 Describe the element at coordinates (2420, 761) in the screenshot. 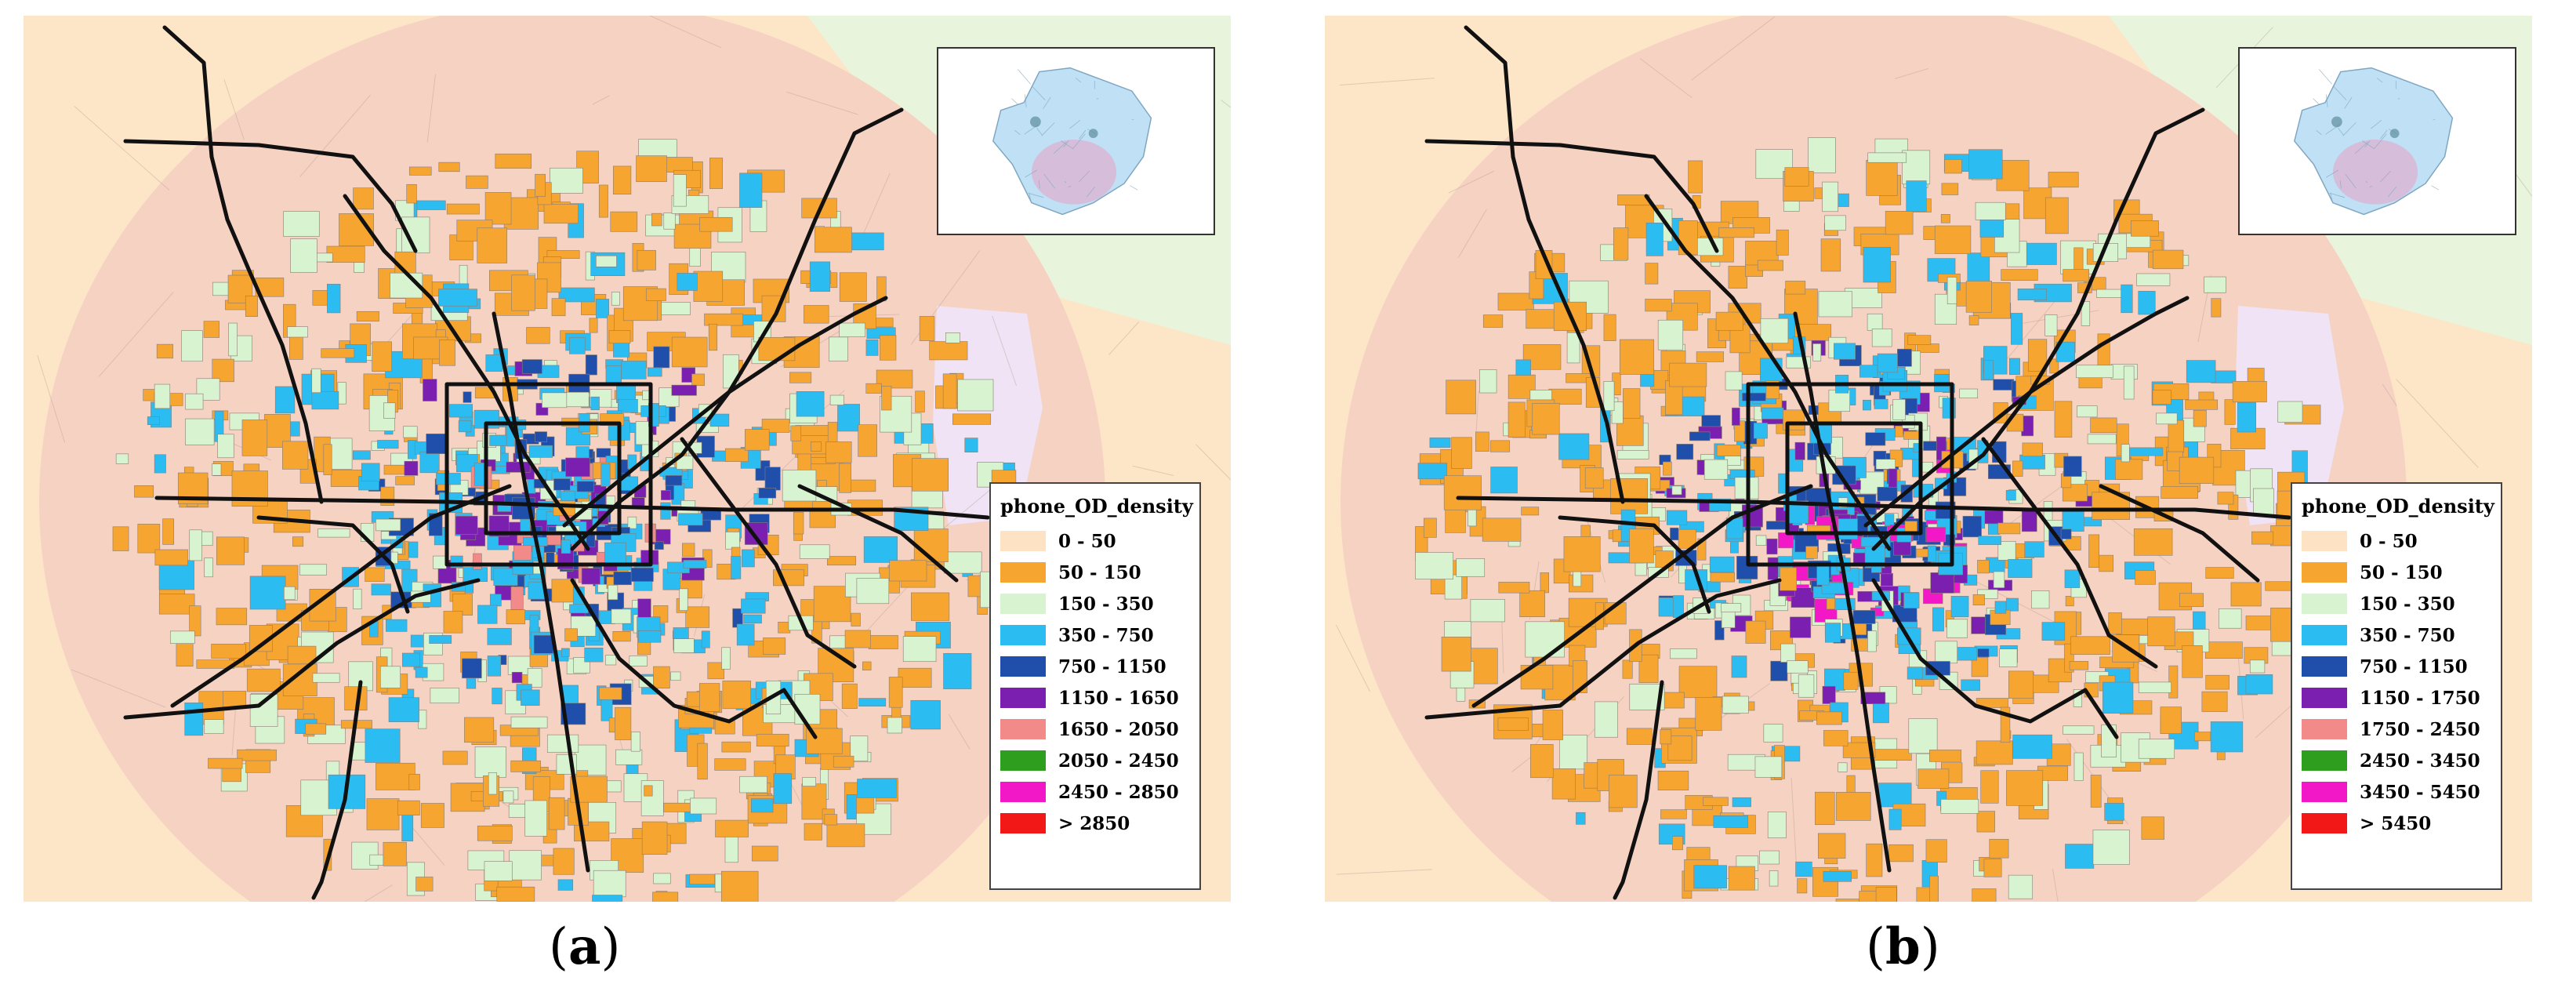

I see `legend-label: 2450 - 3450` at that location.